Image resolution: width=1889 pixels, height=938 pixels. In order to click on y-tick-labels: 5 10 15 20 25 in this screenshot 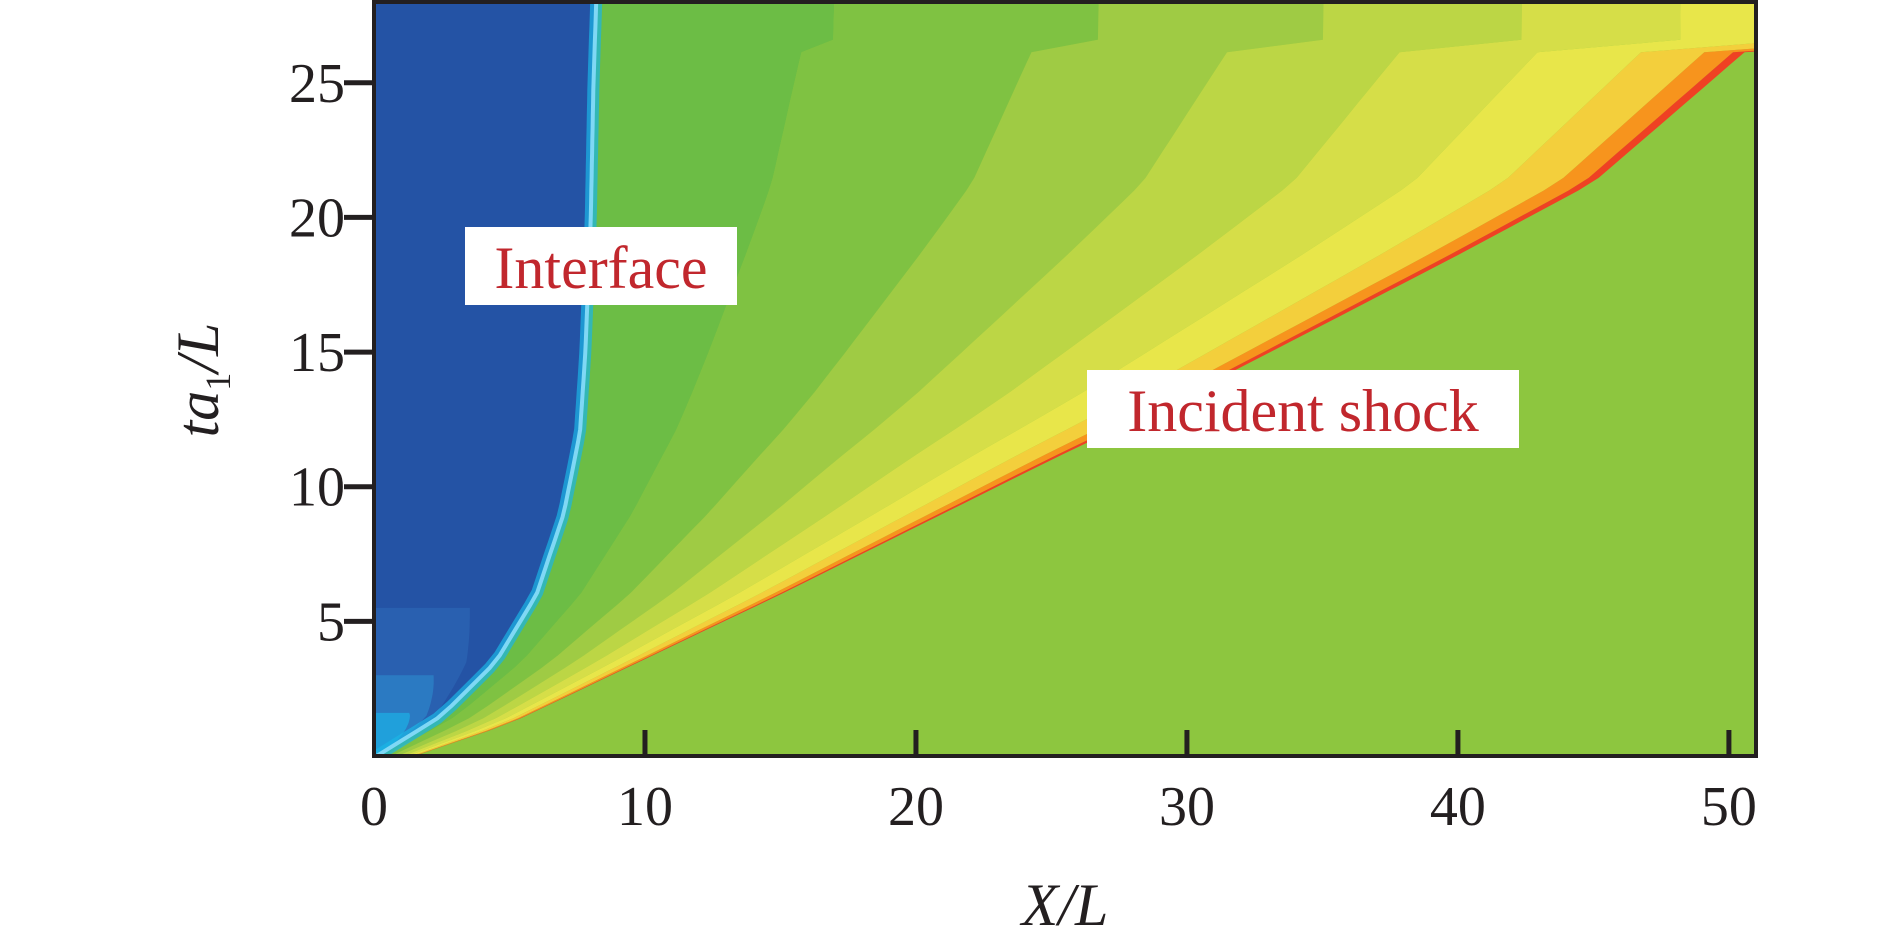, I will do `click(317, 353)`.